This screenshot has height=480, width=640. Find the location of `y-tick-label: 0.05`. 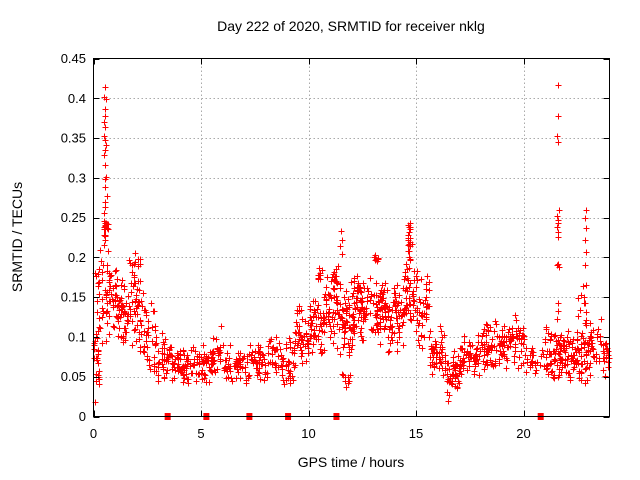

y-tick-label: 0.05 is located at coordinates (73, 376).